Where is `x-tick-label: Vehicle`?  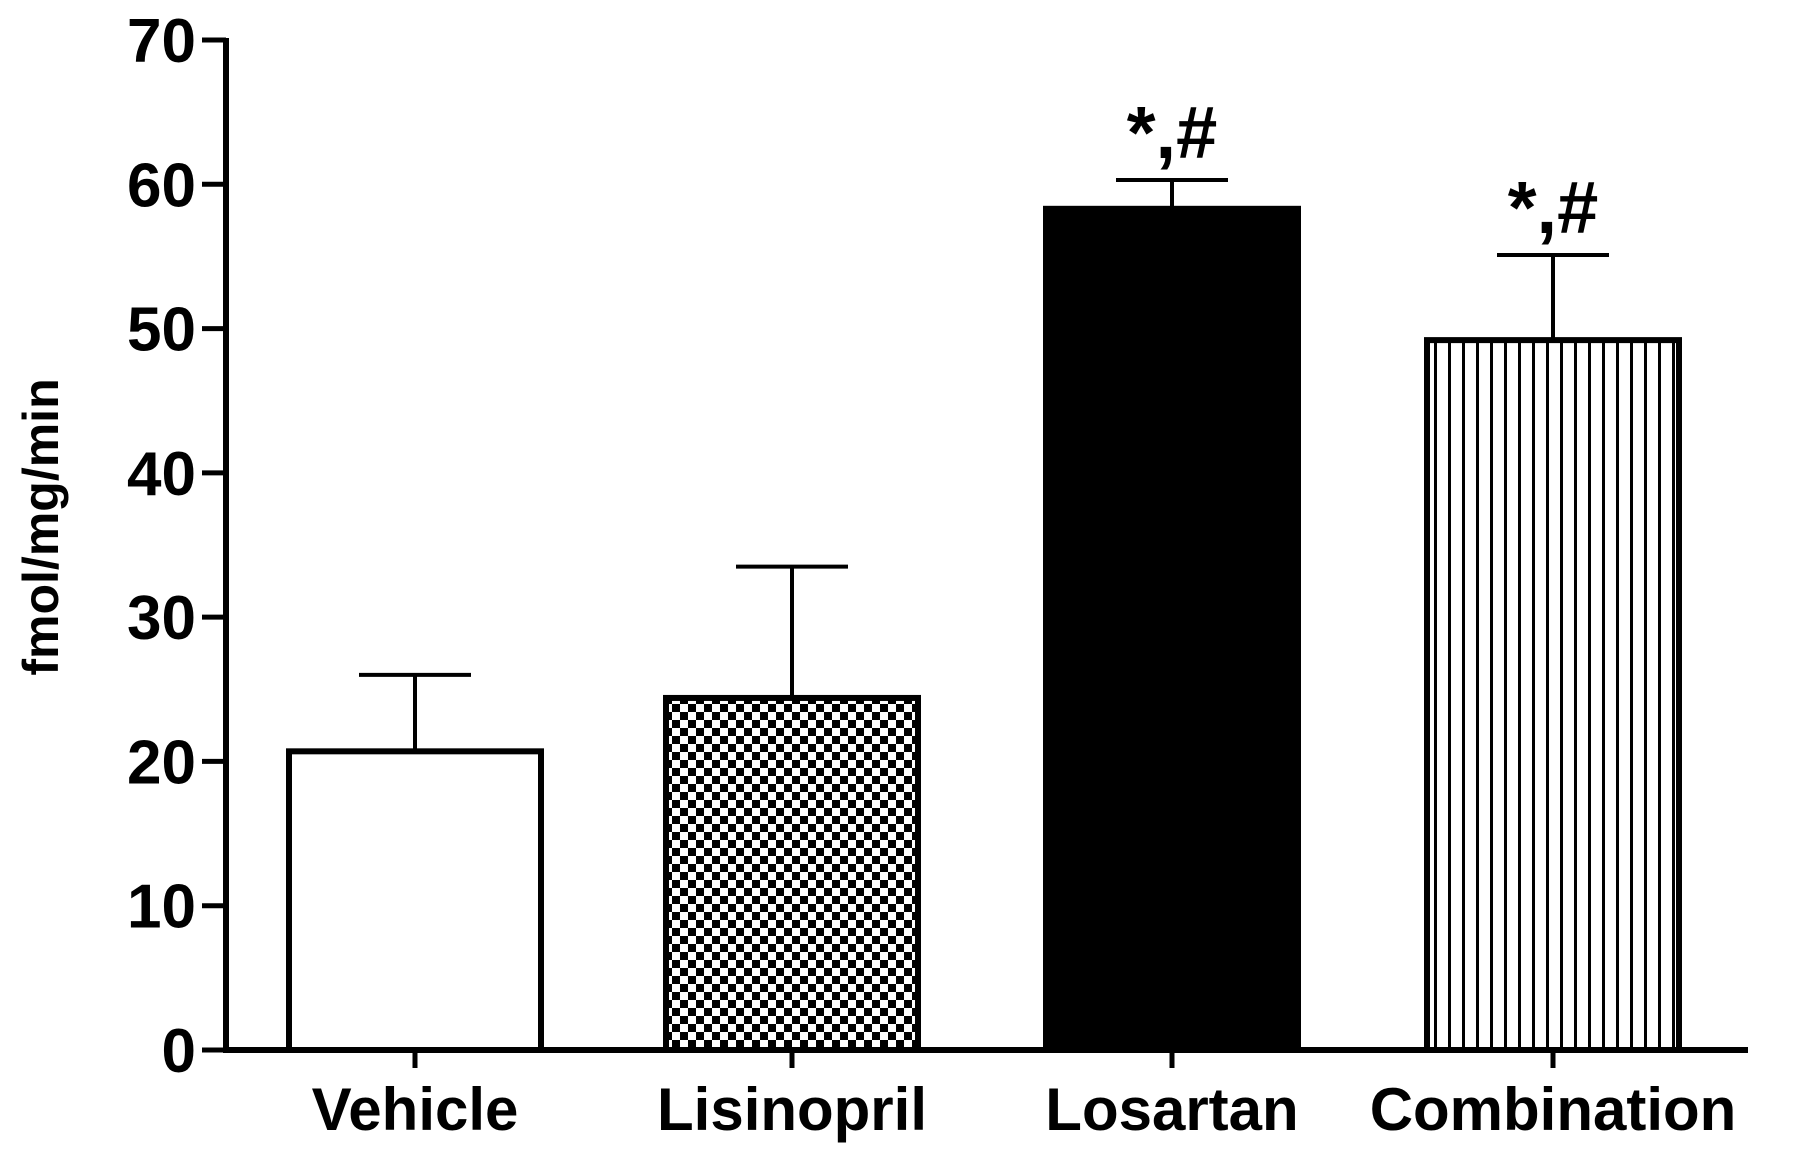
x-tick-label: Vehicle is located at coordinates (415, 1109).